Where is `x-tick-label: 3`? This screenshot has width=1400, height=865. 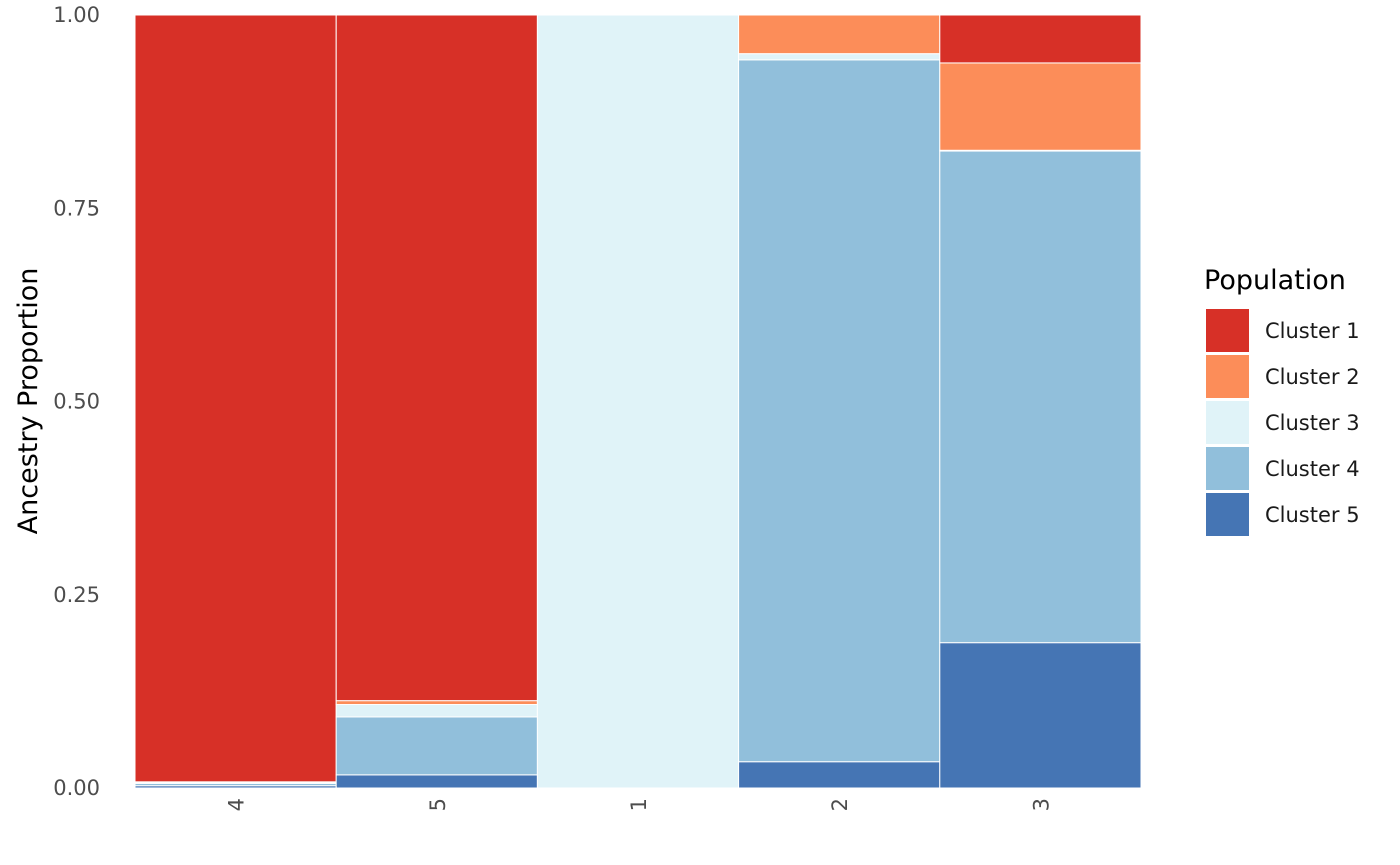 x-tick-label: 3 is located at coordinates (1041, 804).